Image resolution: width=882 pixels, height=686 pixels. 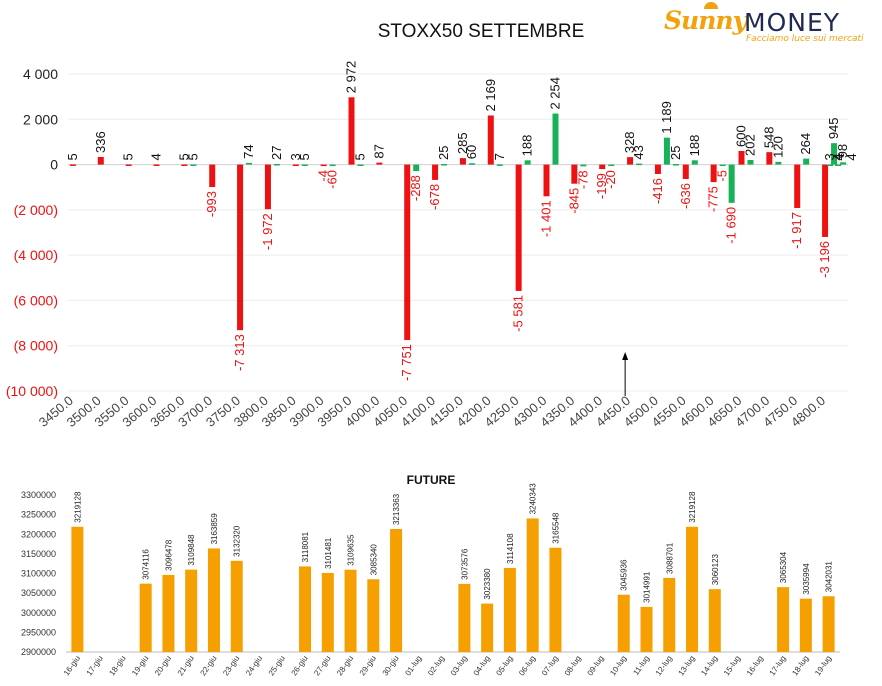 What do you see at coordinates (713, 199) in the screenshot?
I see `data-label: -775` at bounding box center [713, 199].